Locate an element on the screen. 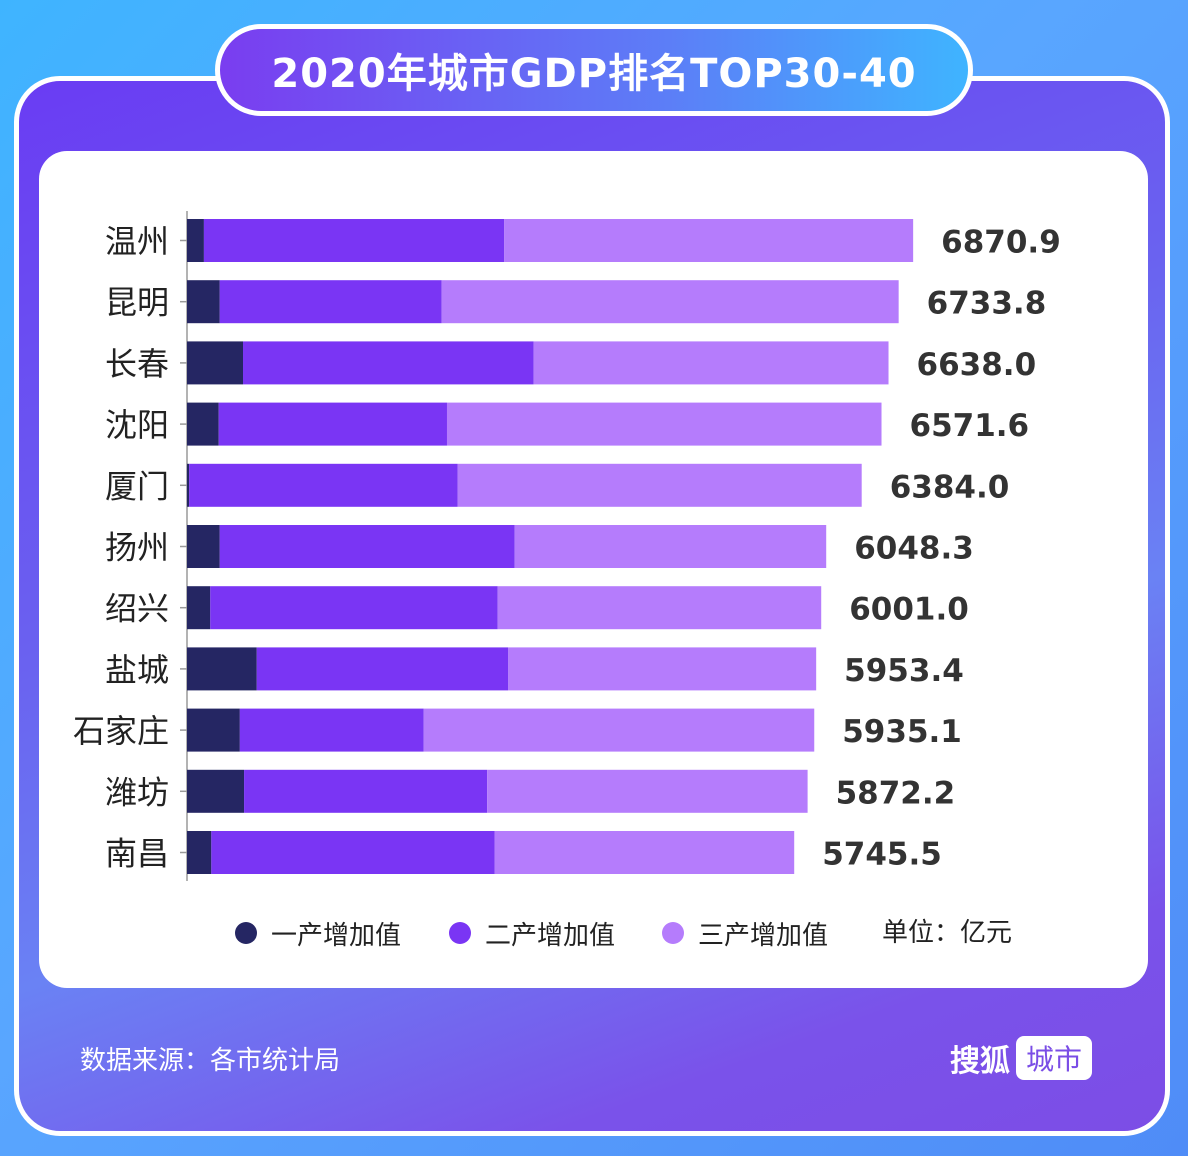  total-value-label: 5745.5 is located at coordinates (882, 855).